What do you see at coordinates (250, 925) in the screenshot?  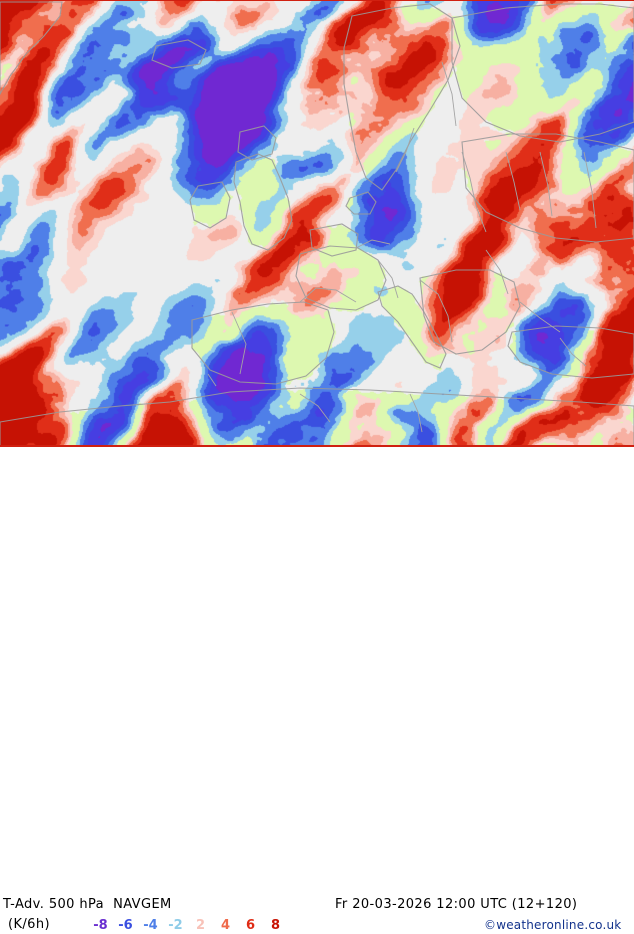 I see `legend-tick-6: 6` at bounding box center [250, 925].